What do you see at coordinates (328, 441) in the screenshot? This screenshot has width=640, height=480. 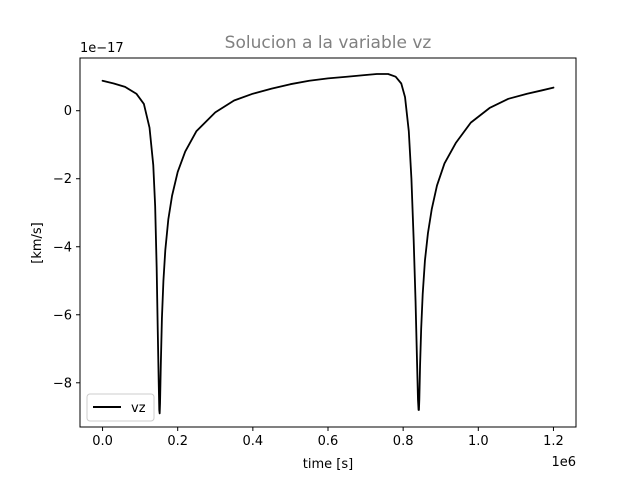 I see `x-tick-label: 0.6` at bounding box center [328, 441].